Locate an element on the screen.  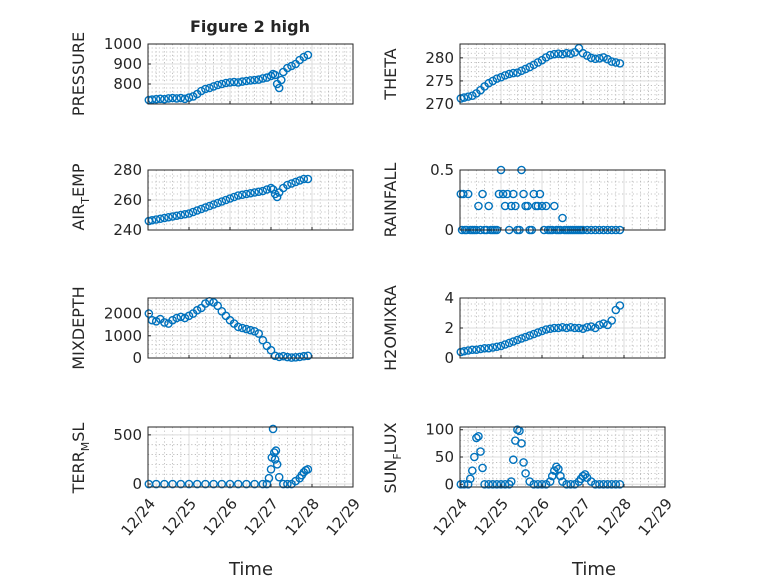
axes-box is located at coordinates (250, 328).